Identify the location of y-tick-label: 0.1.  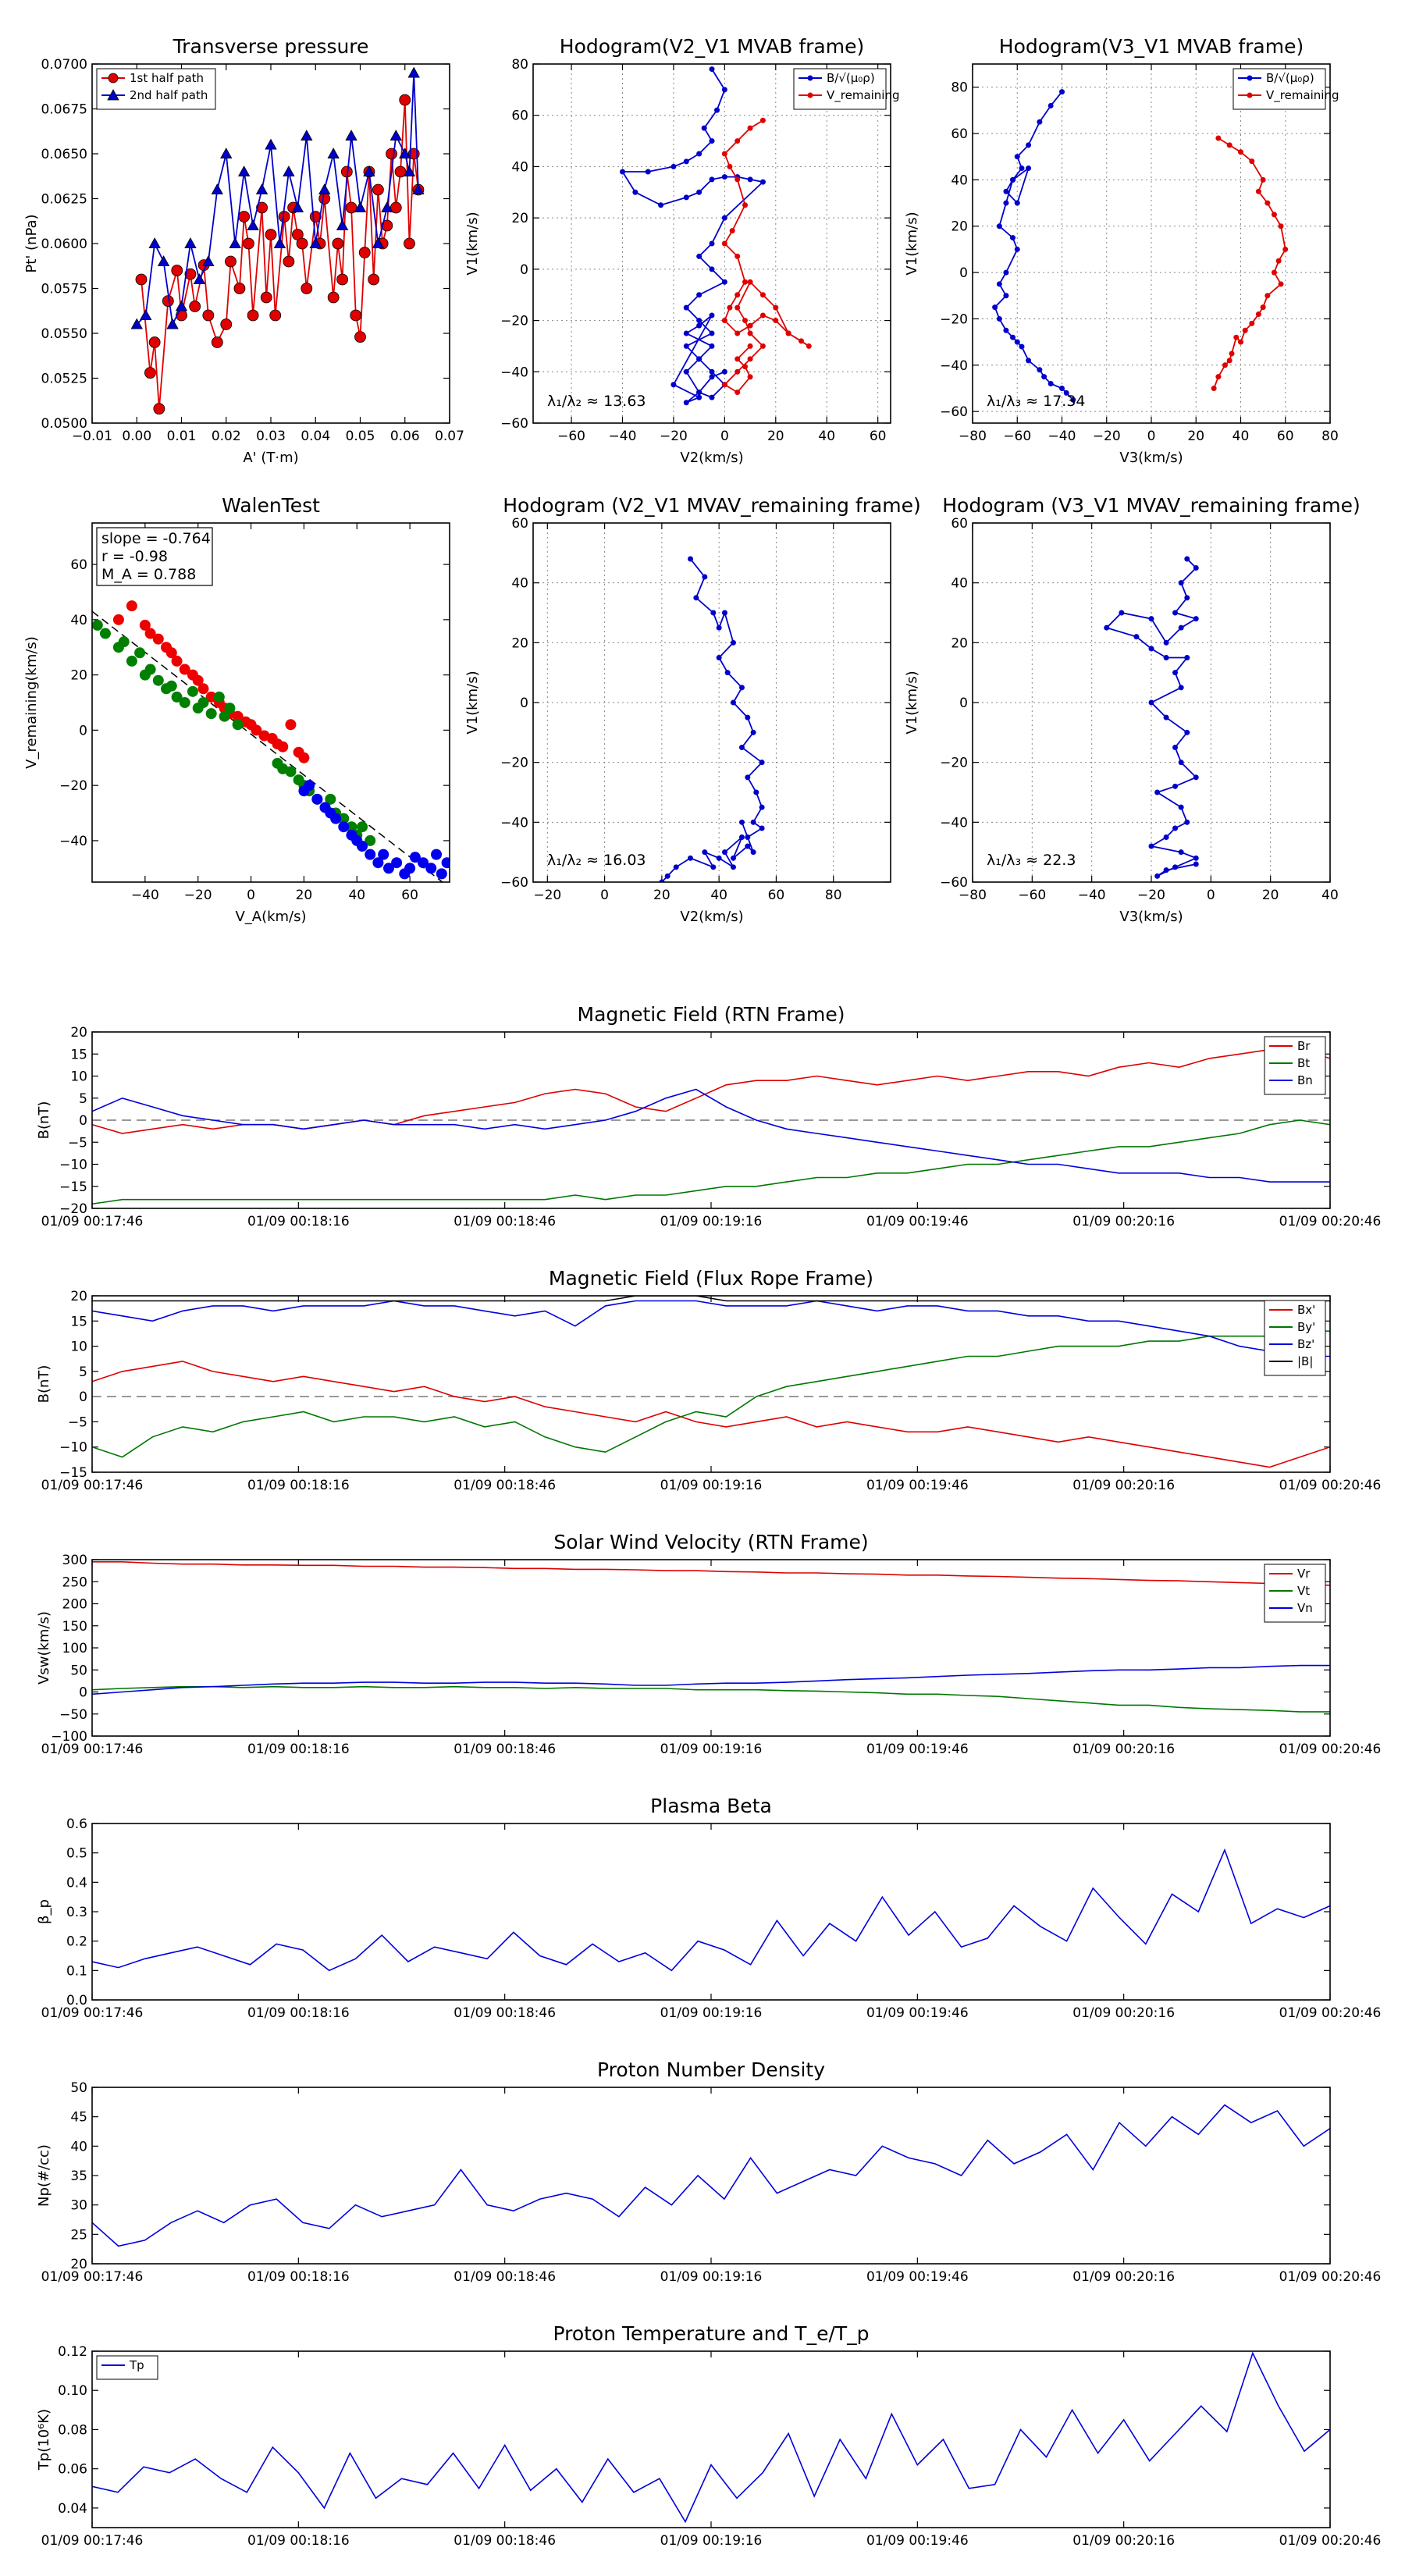
(76, 1971).